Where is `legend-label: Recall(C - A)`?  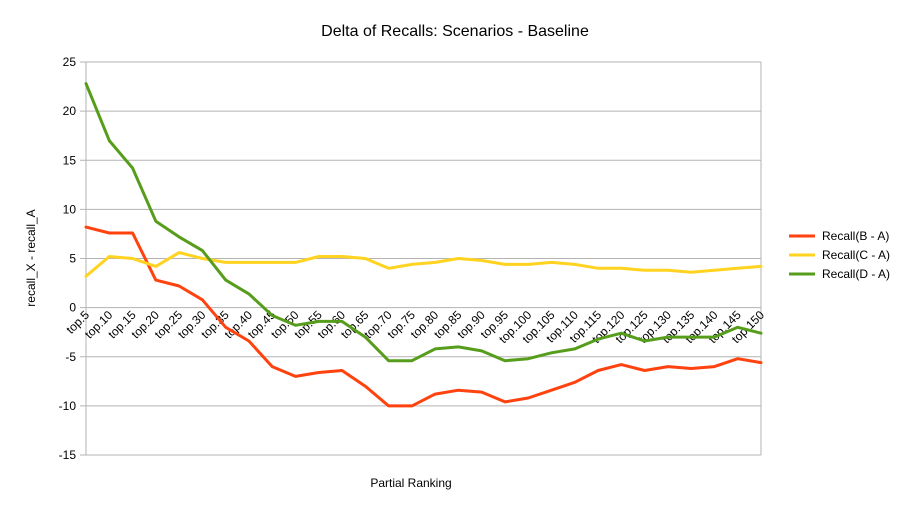
legend-label: Recall(C - A) is located at coordinates (856, 255).